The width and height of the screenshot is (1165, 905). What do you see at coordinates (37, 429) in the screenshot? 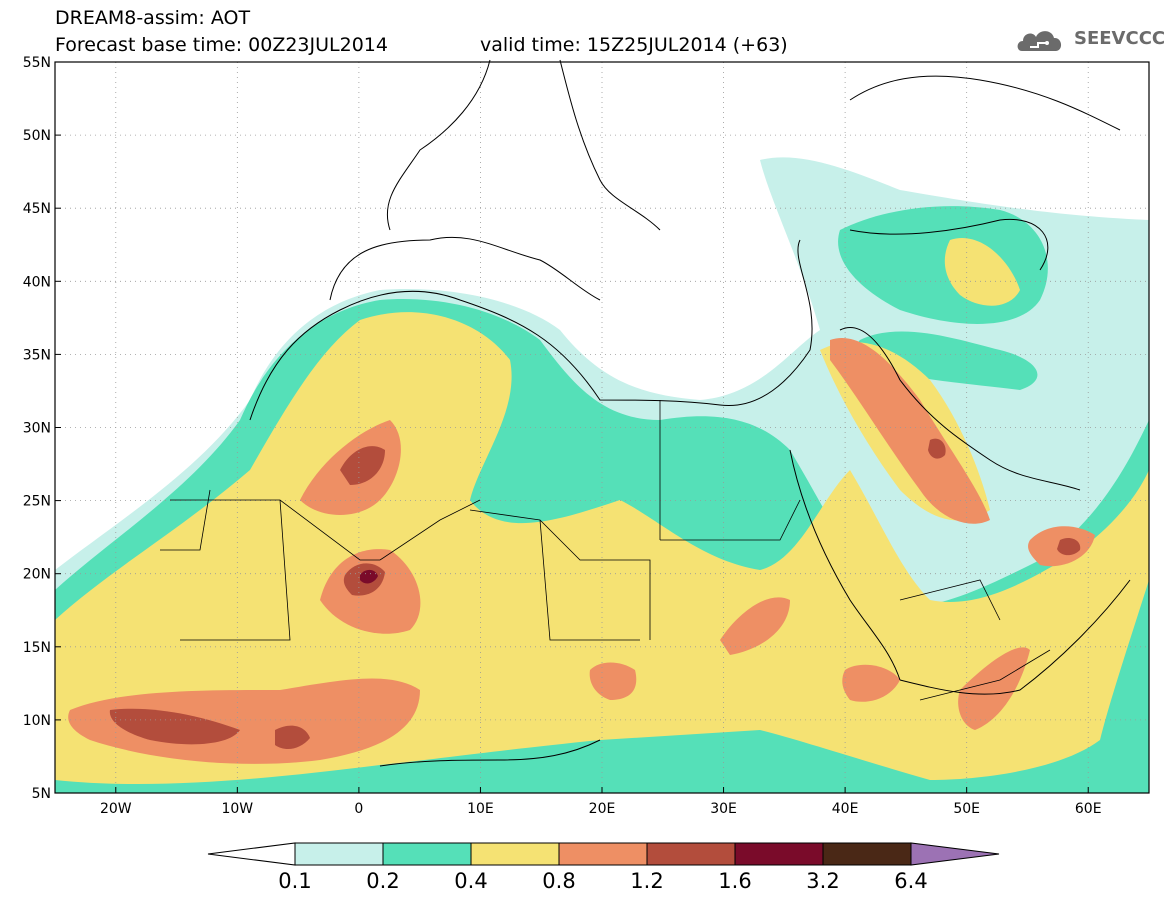
I see `lat-tick-label: 30N` at bounding box center [37, 429].